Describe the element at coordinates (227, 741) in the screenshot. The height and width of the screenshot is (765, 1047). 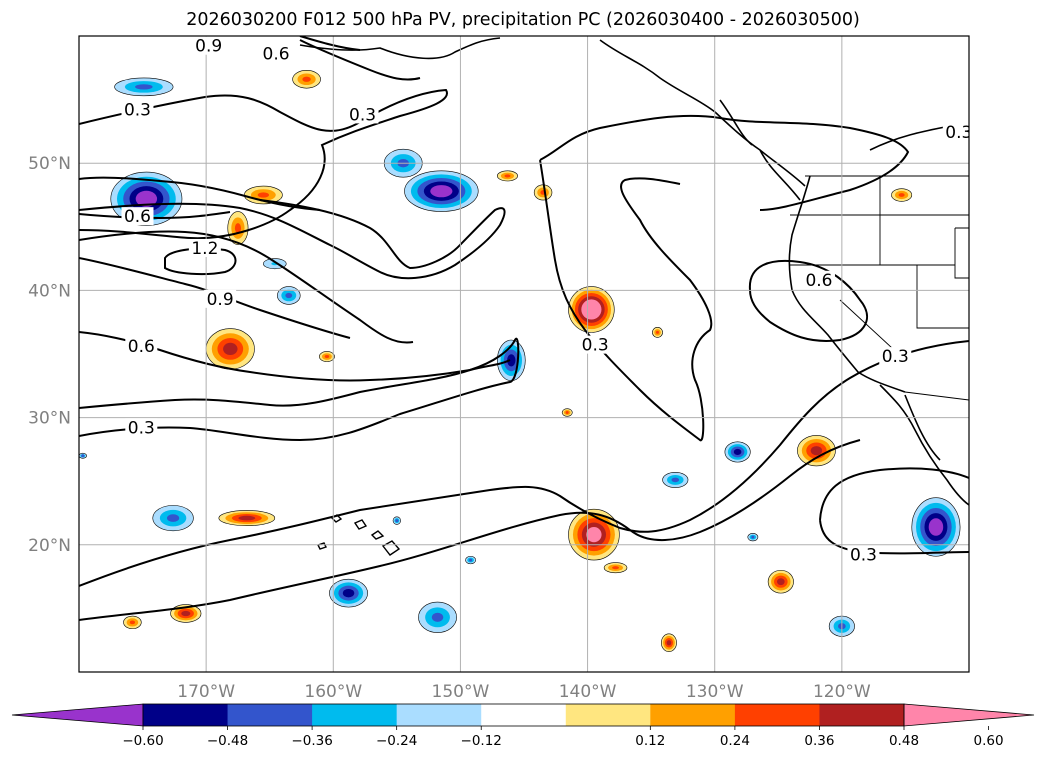
I see `colorbar-tick-label: −0.48` at that location.